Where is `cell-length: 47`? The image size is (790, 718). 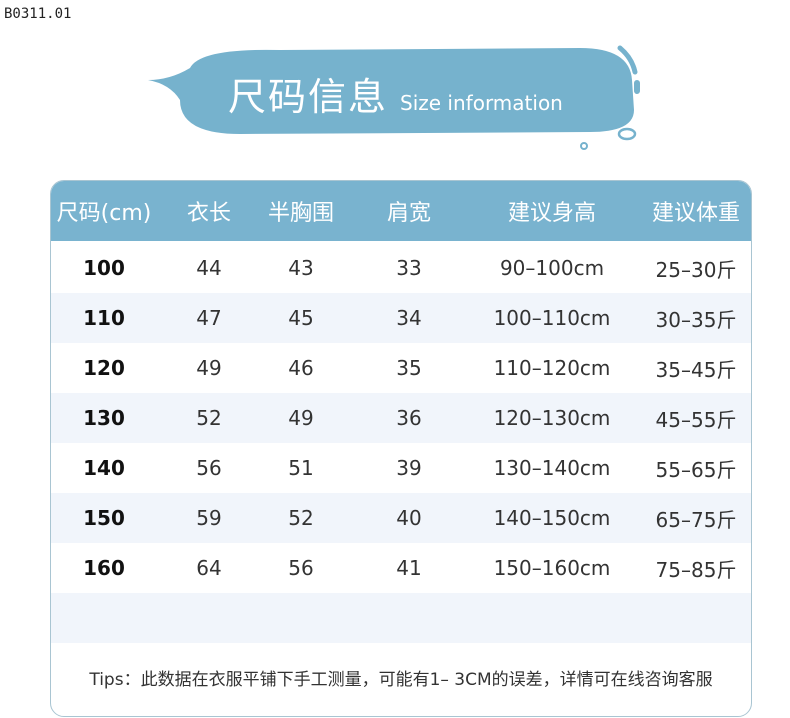 cell-length: 47 is located at coordinates (209, 318).